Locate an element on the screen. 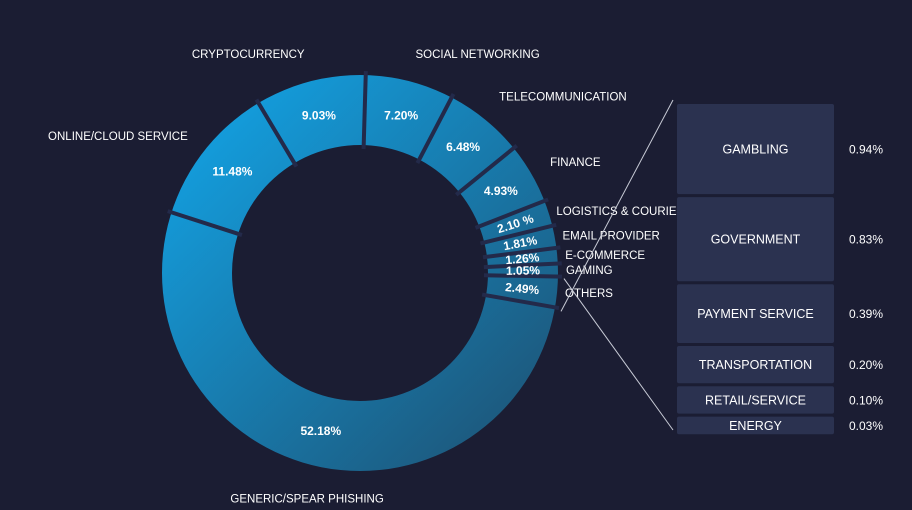 This screenshot has width=912, height=510. breakdown-box-gambling is located at coordinates (755, 149).